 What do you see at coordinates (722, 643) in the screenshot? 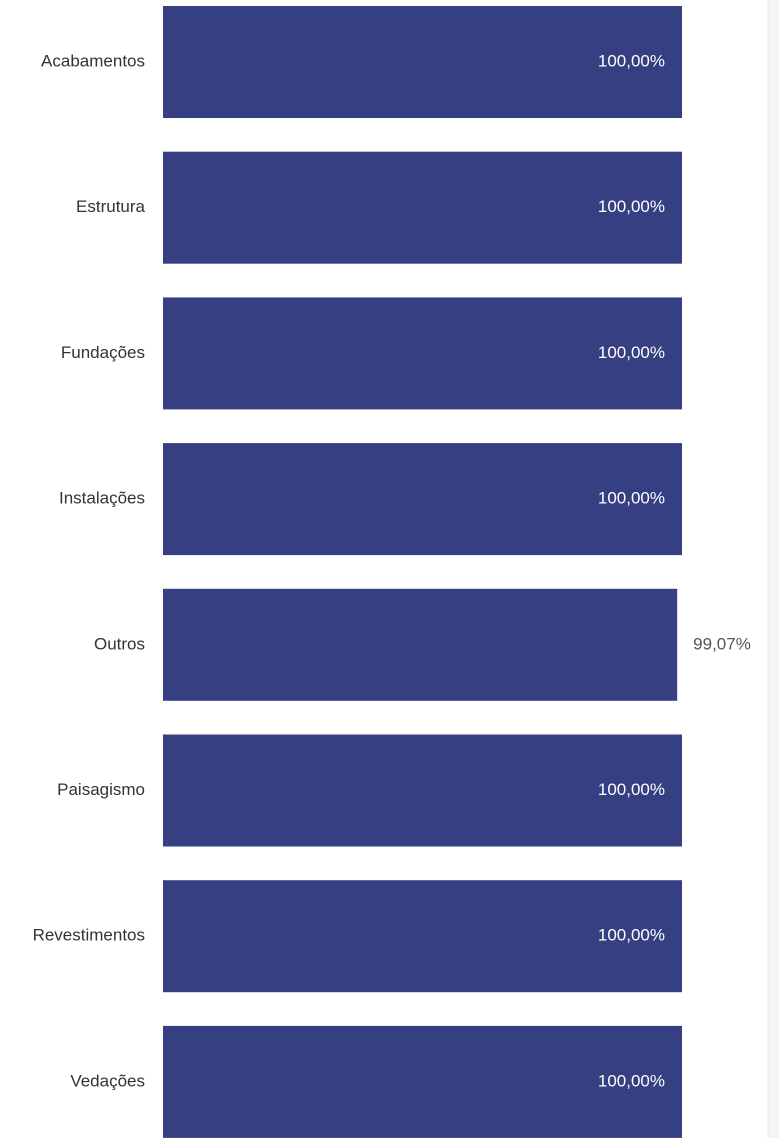
I see `value-label: 99,07%` at bounding box center [722, 643].